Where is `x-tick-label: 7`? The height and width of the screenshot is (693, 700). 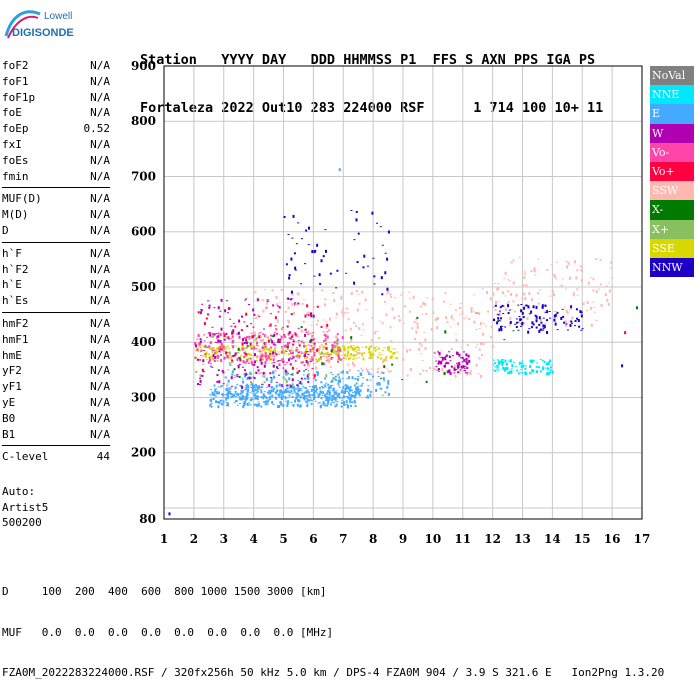
x-tick-label: 7 is located at coordinates (343, 539).